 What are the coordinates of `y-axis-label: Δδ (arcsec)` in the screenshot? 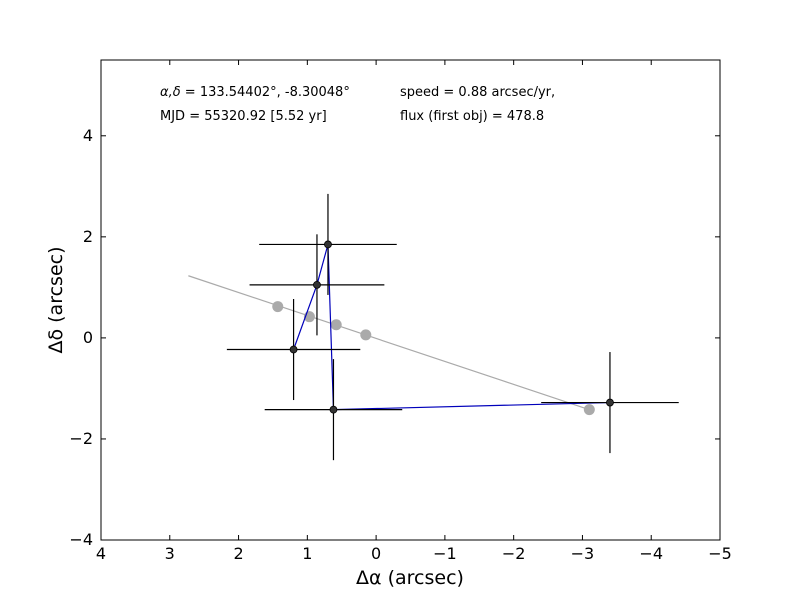 It's located at (56, 299).